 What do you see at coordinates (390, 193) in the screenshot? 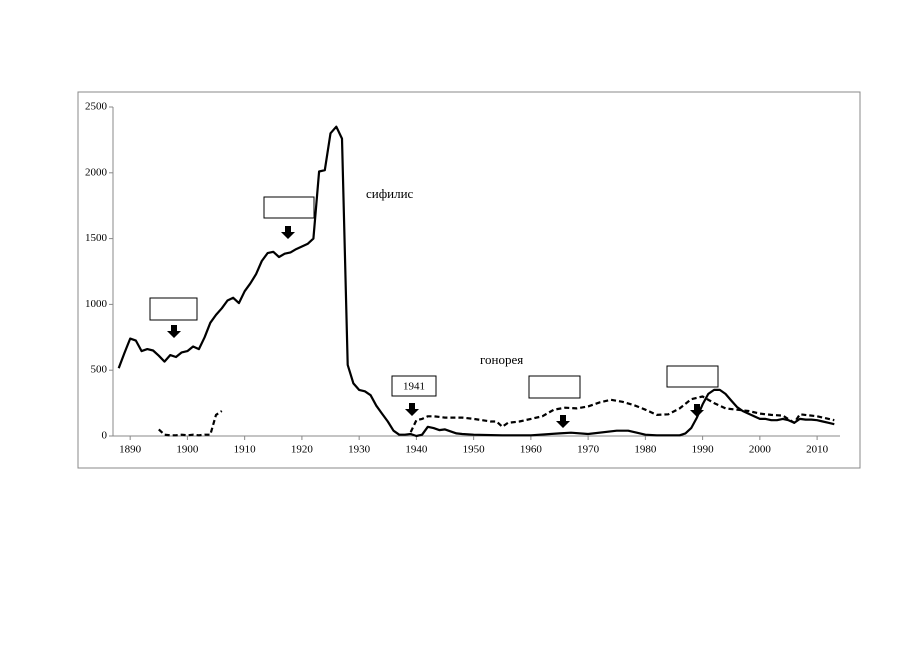
I see `series-label: сифилис` at bounding box center [390, 193].